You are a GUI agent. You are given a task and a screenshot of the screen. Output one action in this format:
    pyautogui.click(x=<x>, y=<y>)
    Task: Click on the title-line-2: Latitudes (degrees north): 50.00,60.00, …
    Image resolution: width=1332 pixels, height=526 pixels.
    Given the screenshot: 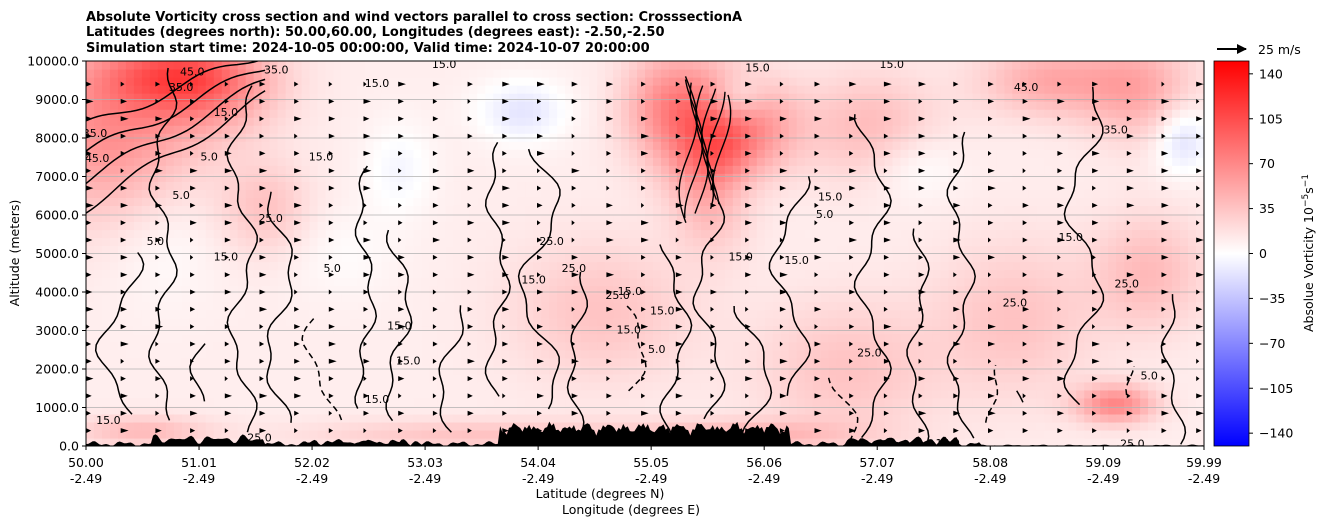 What is the action you would take?
    pyautogui.click(x=375, y=32)
    